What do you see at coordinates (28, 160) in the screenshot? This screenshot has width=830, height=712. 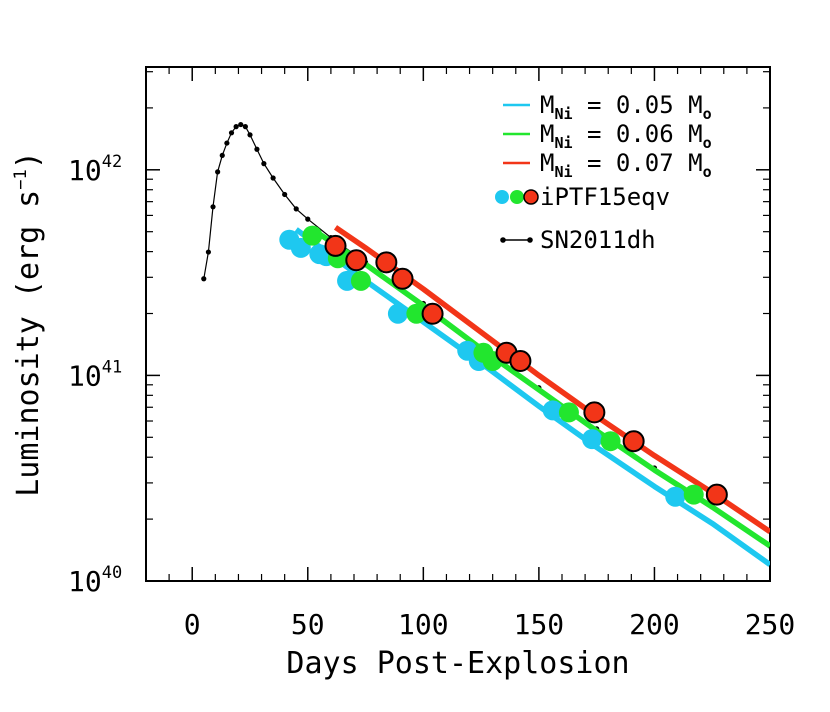 I see `y-axis-title-close: )` at bounding box center [28, 160].